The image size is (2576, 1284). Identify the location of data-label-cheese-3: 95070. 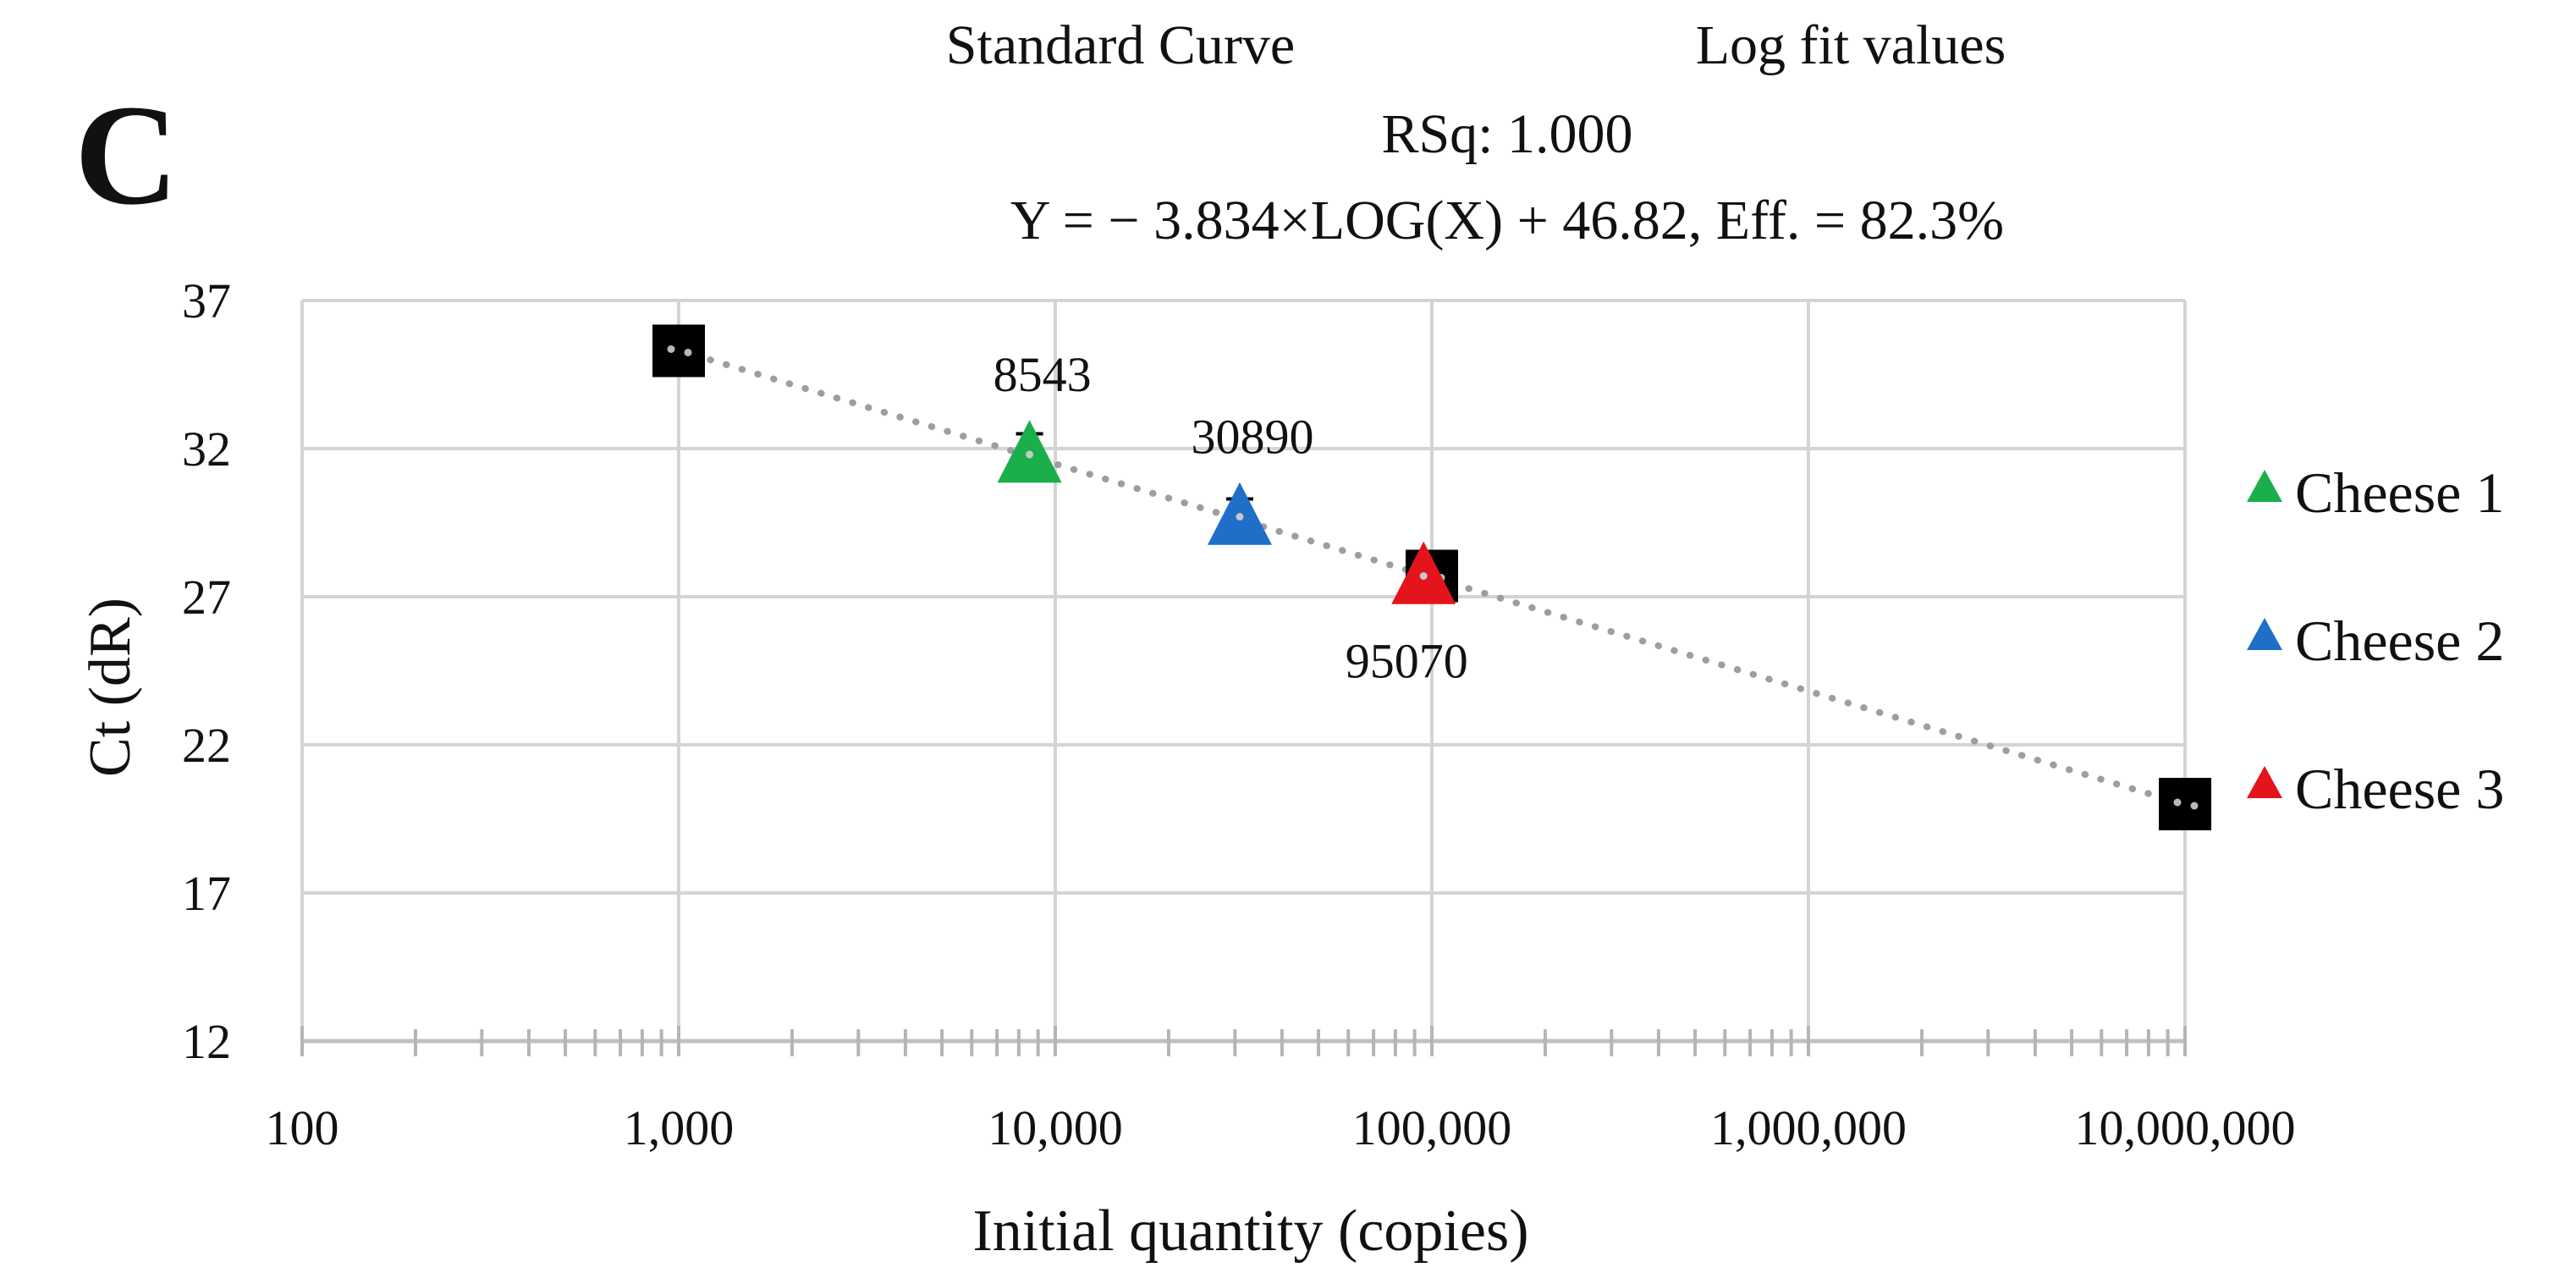
(1407, 661).